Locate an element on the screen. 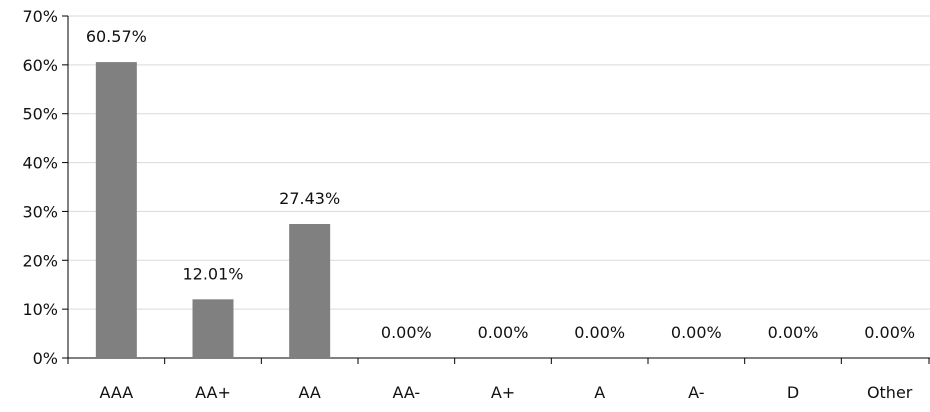 The width and height of the screenshot is (930, 412). y-tick-label: 30% is located at coordinates (40, 211).